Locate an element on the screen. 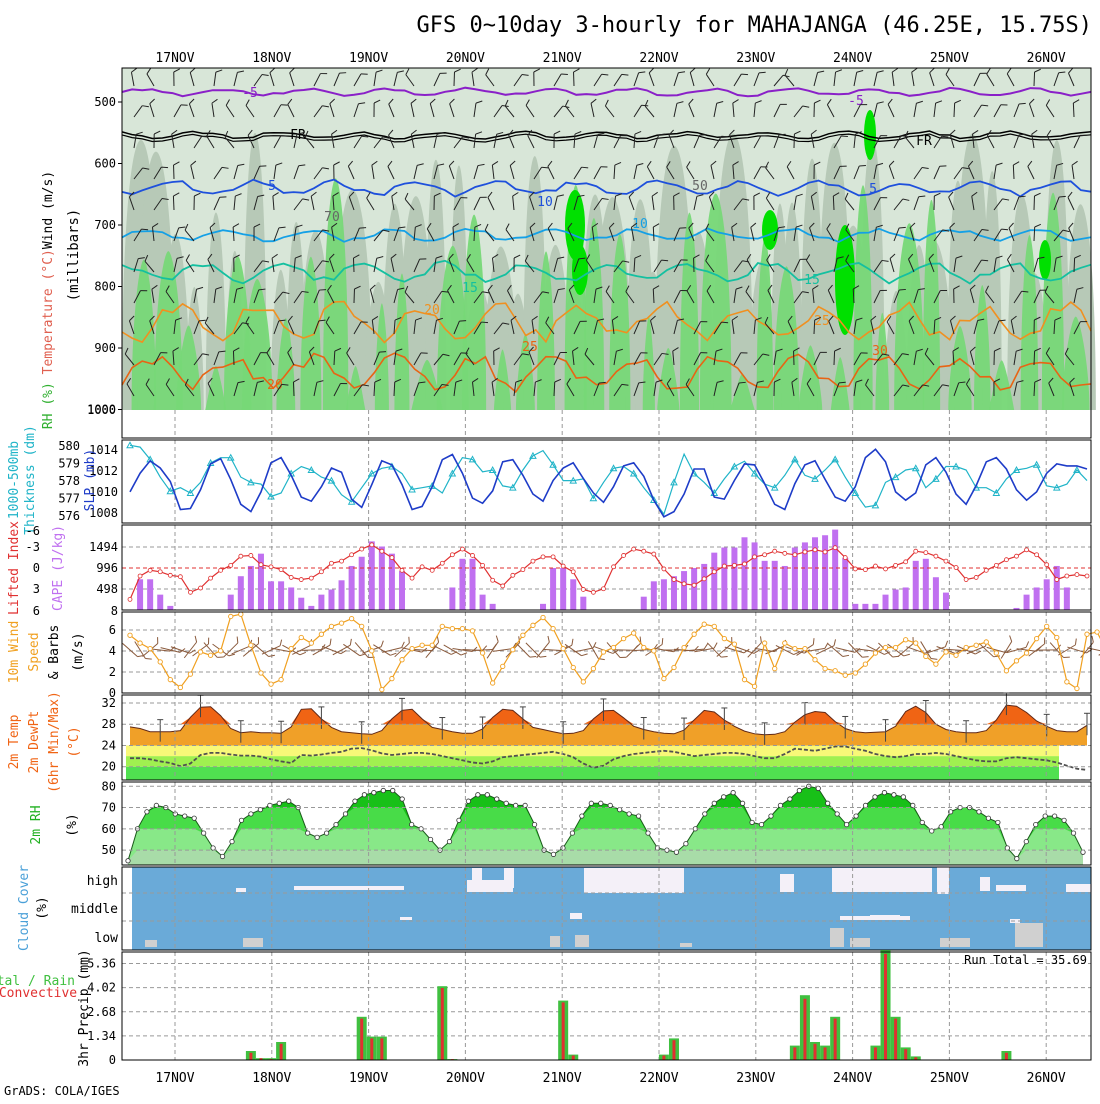 Image resolution: width=1100 pixels, height=1104 pixels. wind-label: Wind (m/s) is located at coordinates (48, 210).